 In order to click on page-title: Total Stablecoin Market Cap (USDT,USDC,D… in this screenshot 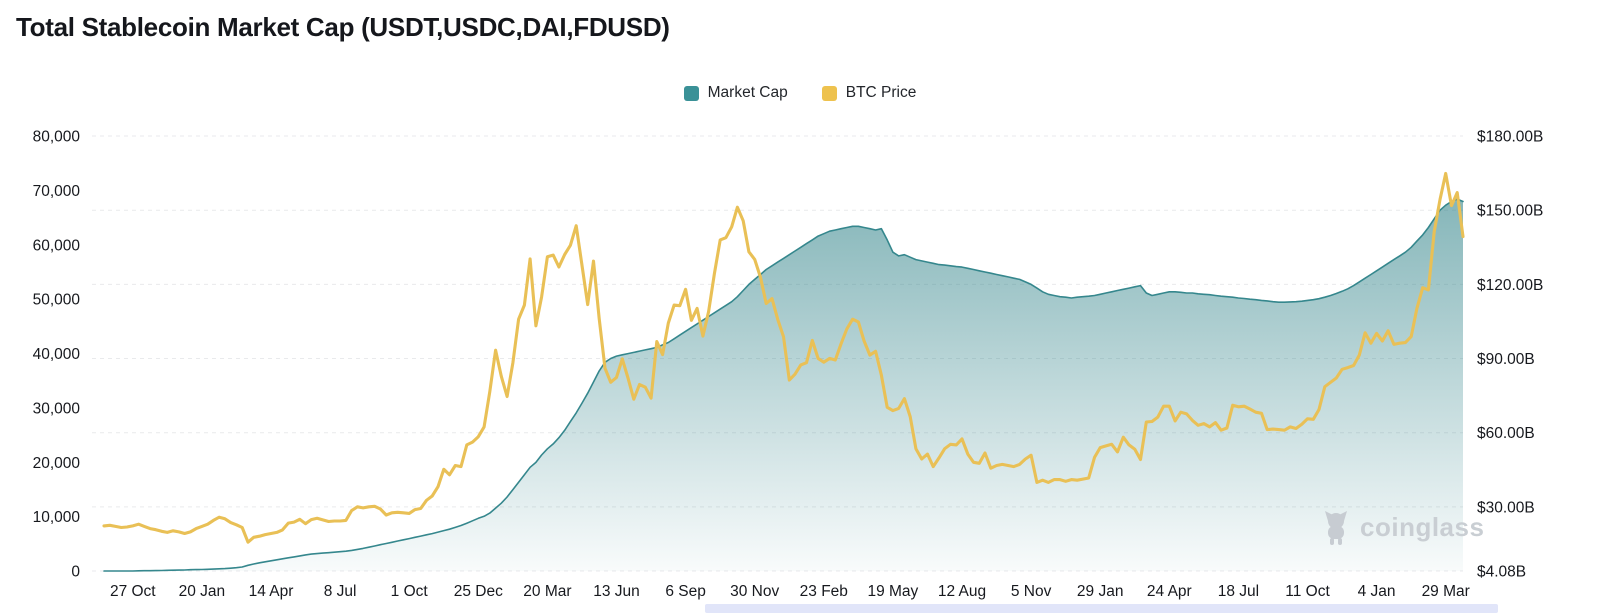, I will do `click(343, 27)`.